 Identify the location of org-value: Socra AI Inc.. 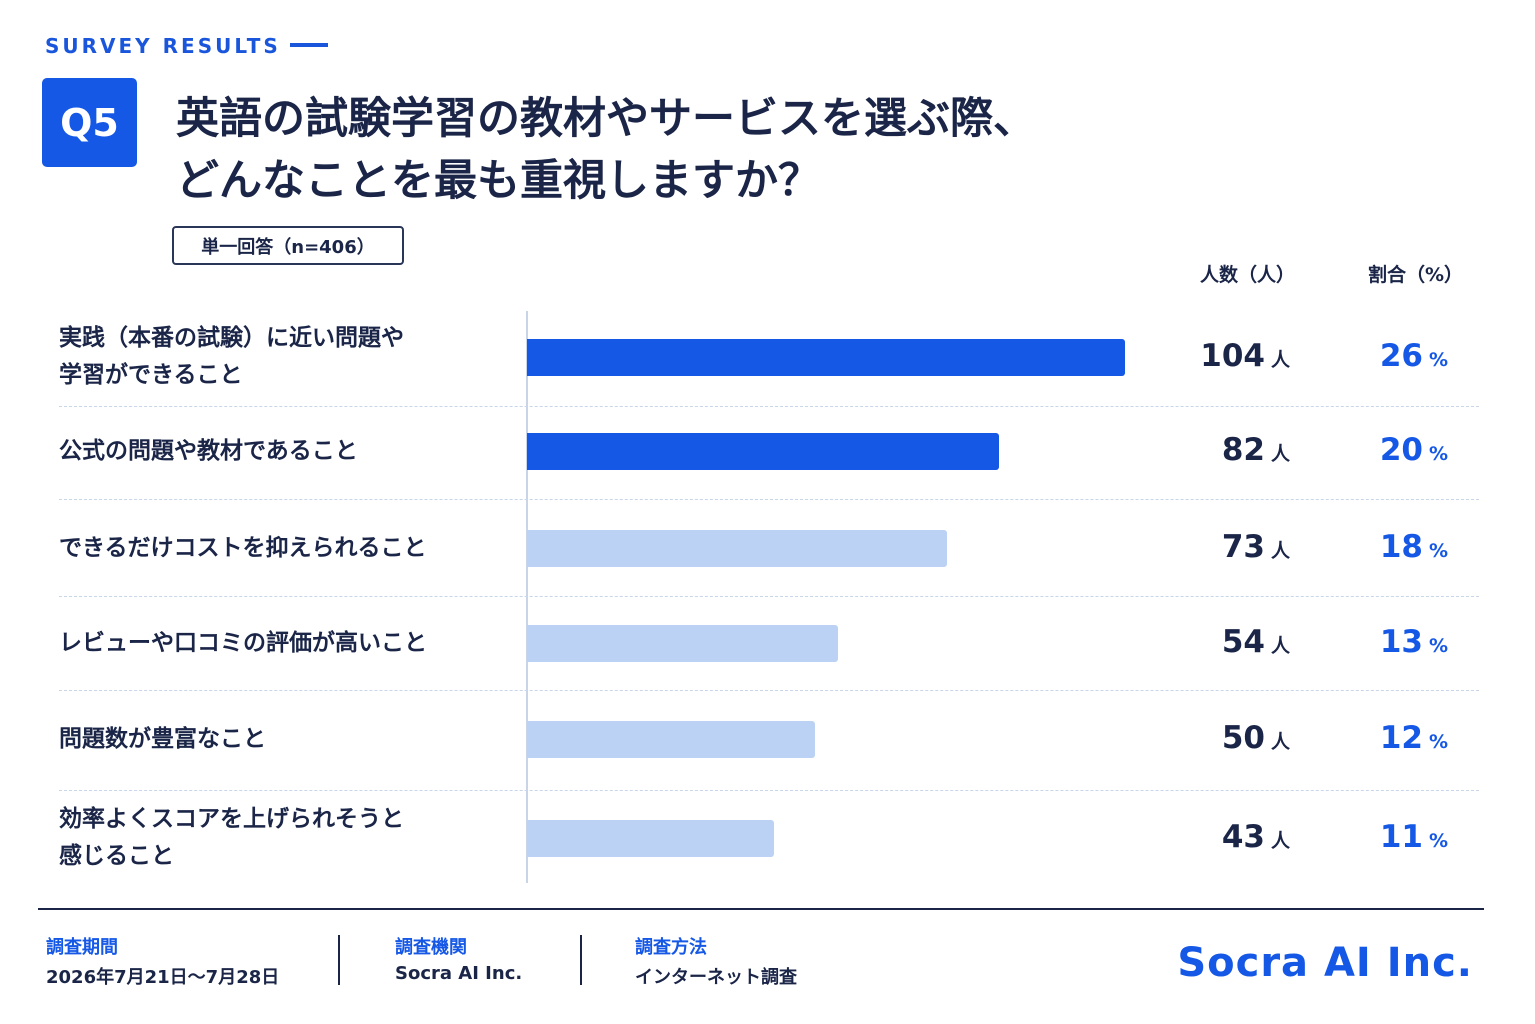
(459, 973).